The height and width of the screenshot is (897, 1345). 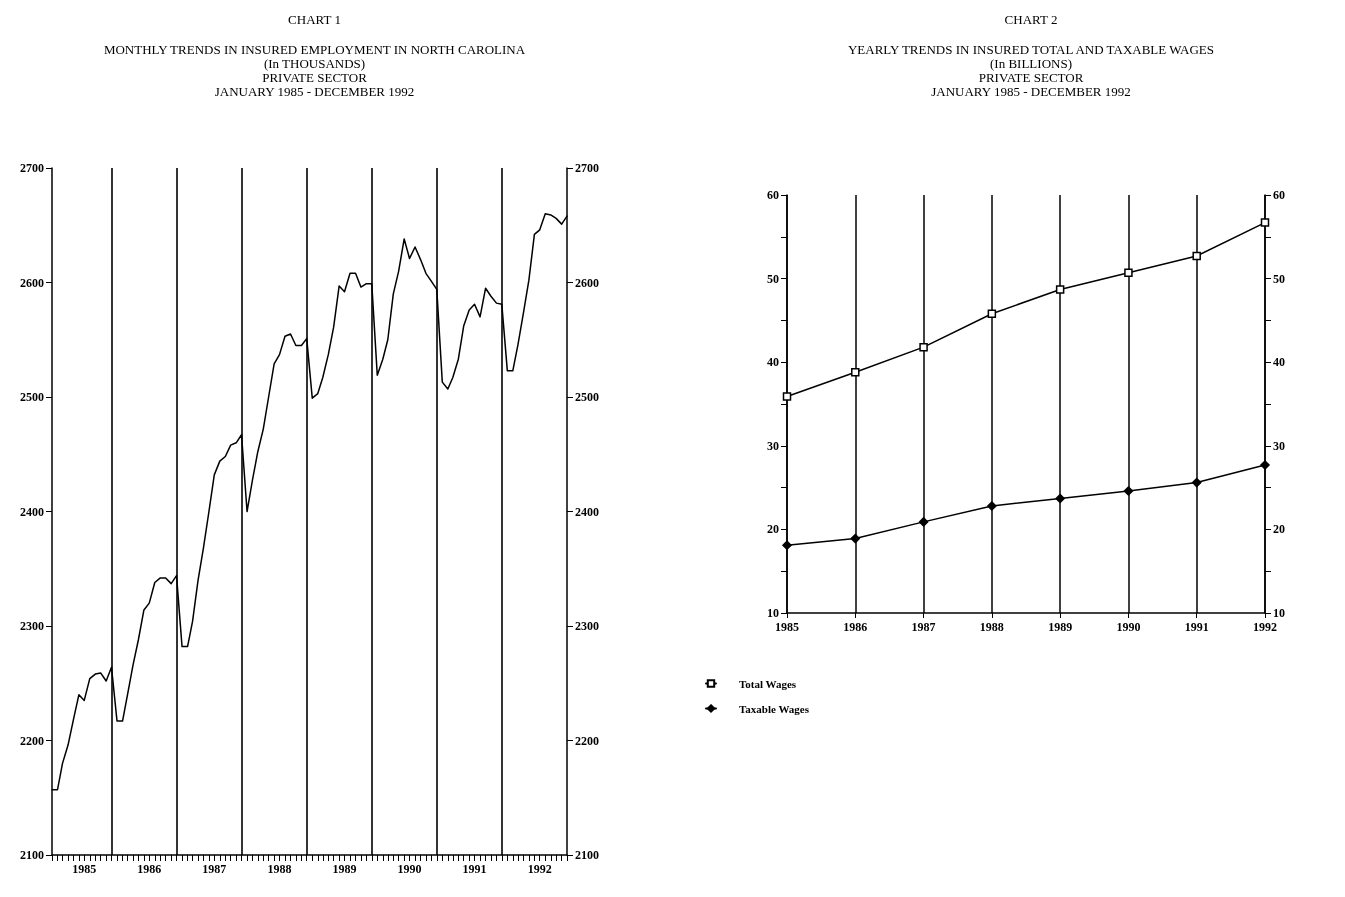 What do you see at coordinates (1279, 195) in the screenshot?
I see `y2-tick-label: 60` at bounding box center [1279, 195].